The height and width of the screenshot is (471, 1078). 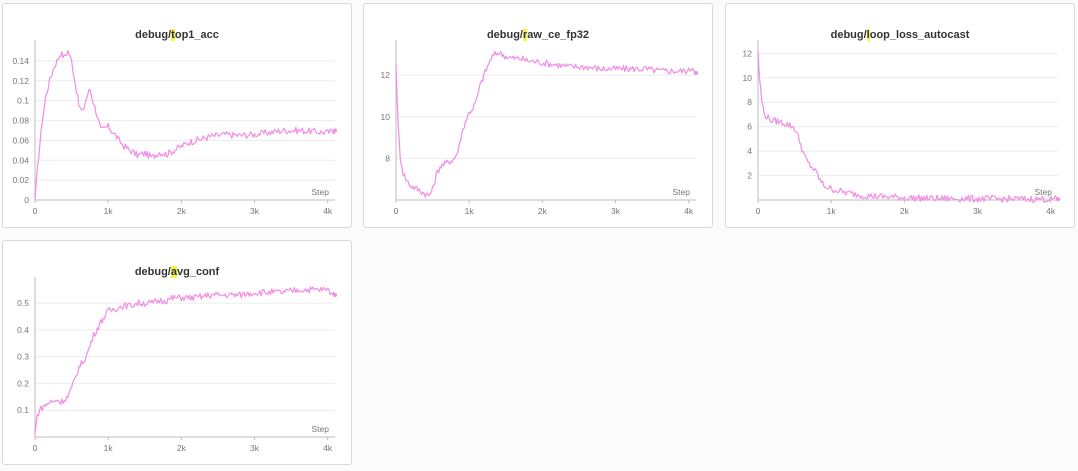 What do you see at coordinates (749, 127) in the screenshot?
I see `y-tick-label: 6` at bounding box center [749, 127].